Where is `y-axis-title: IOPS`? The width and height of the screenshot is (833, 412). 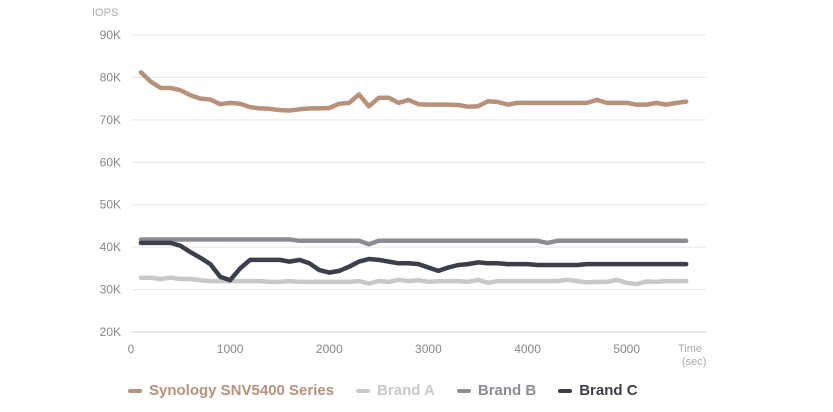 y-axis-title: IOPS is located at coordinates (105, 13).